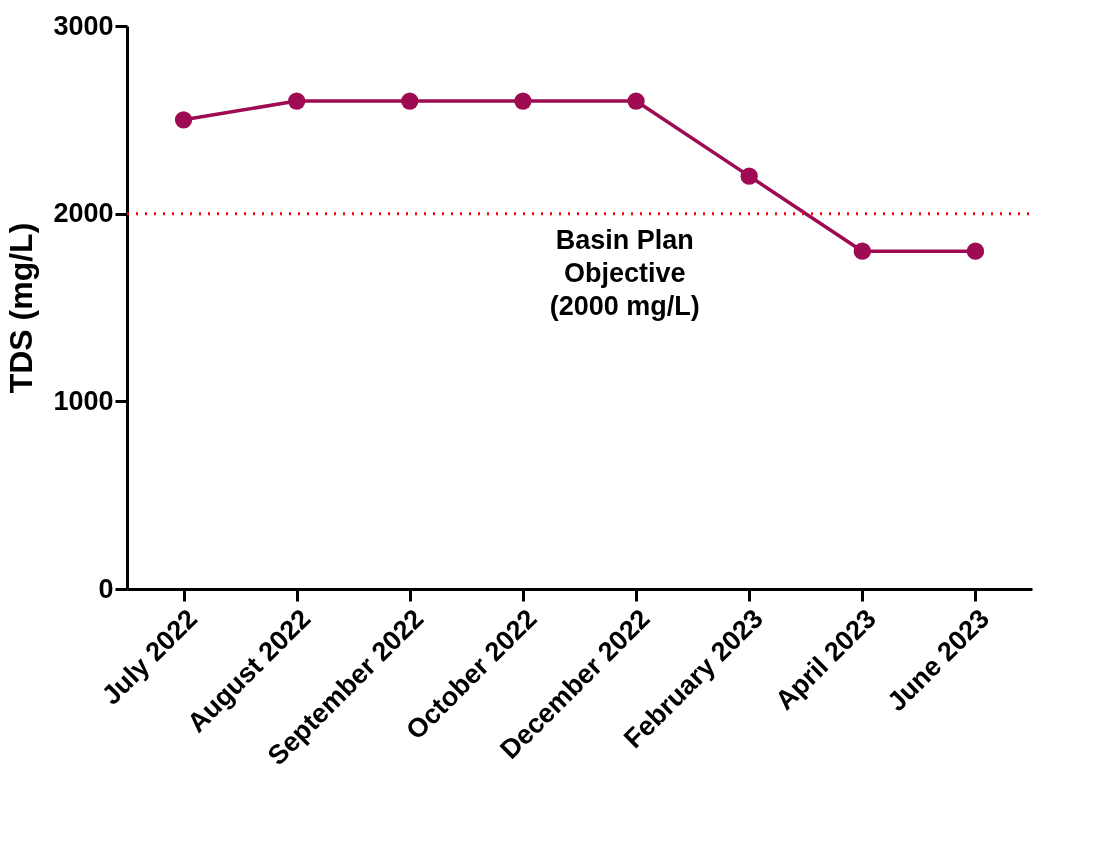 This screenshot has width=1101, height=851. I want to click on y-tick-label: 1000, so click(83, 400).